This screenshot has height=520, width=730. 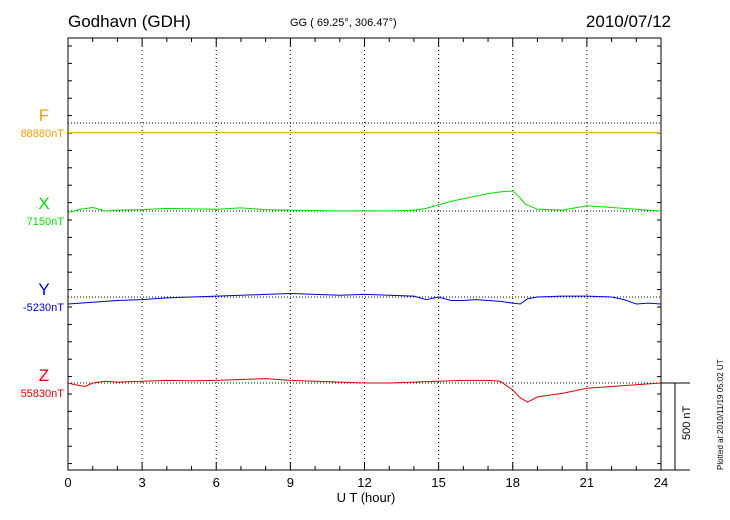 I want to click on scale-bar, so click(x=675, y=426).